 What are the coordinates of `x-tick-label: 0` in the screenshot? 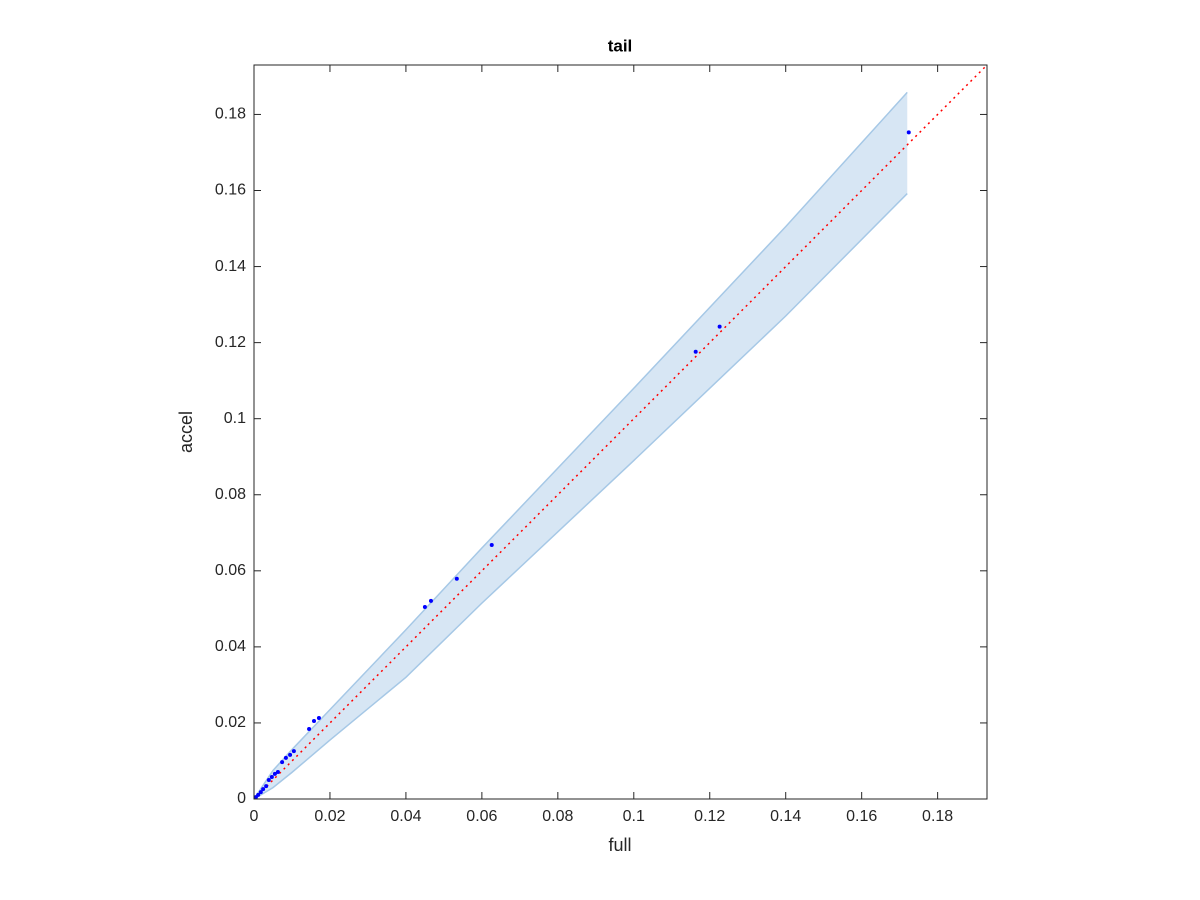 It's located at (254, 816).